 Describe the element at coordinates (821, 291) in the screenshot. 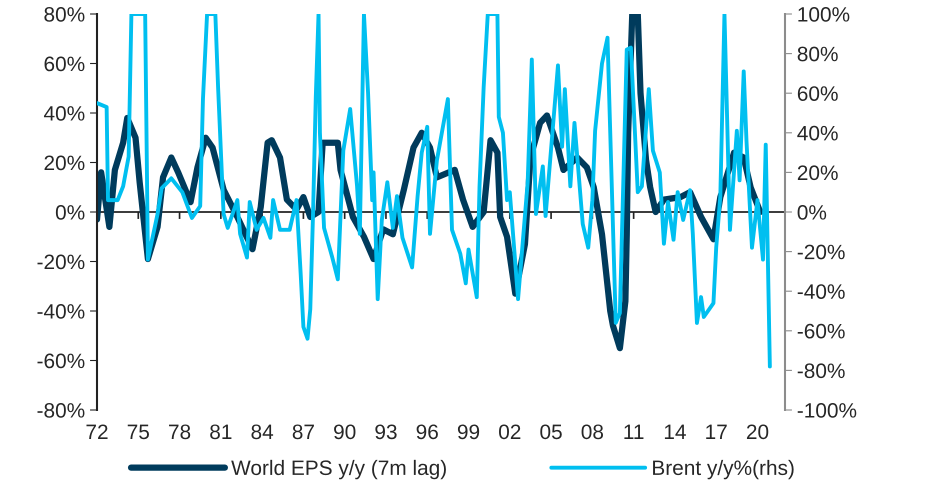

I see `y2-tick-label: -40%` at that location.